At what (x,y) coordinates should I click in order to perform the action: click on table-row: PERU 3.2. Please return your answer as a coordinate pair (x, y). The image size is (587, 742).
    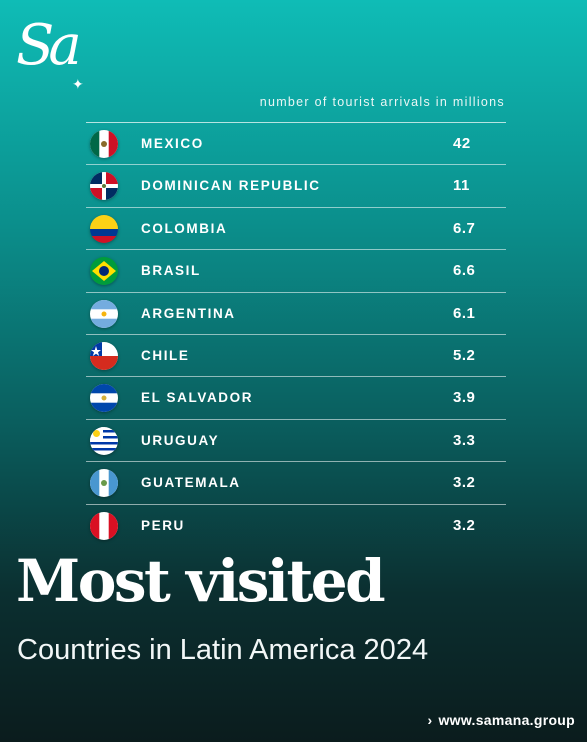
    Looking at the image, I should click on (296, 524).